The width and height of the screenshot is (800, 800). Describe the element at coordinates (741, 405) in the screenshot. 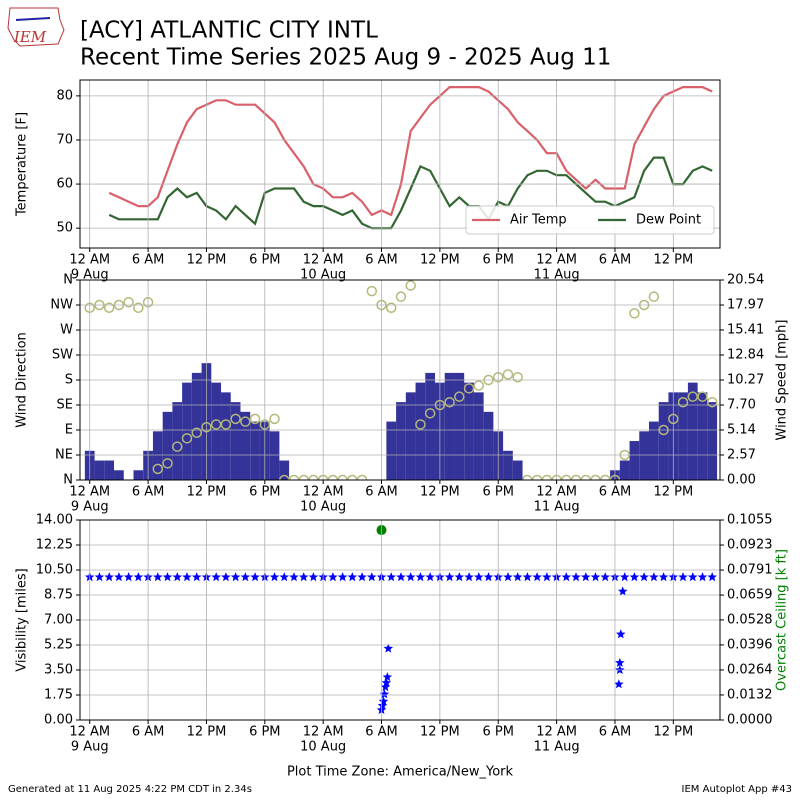

I see `y2-tick-label: 7.70` at that location.